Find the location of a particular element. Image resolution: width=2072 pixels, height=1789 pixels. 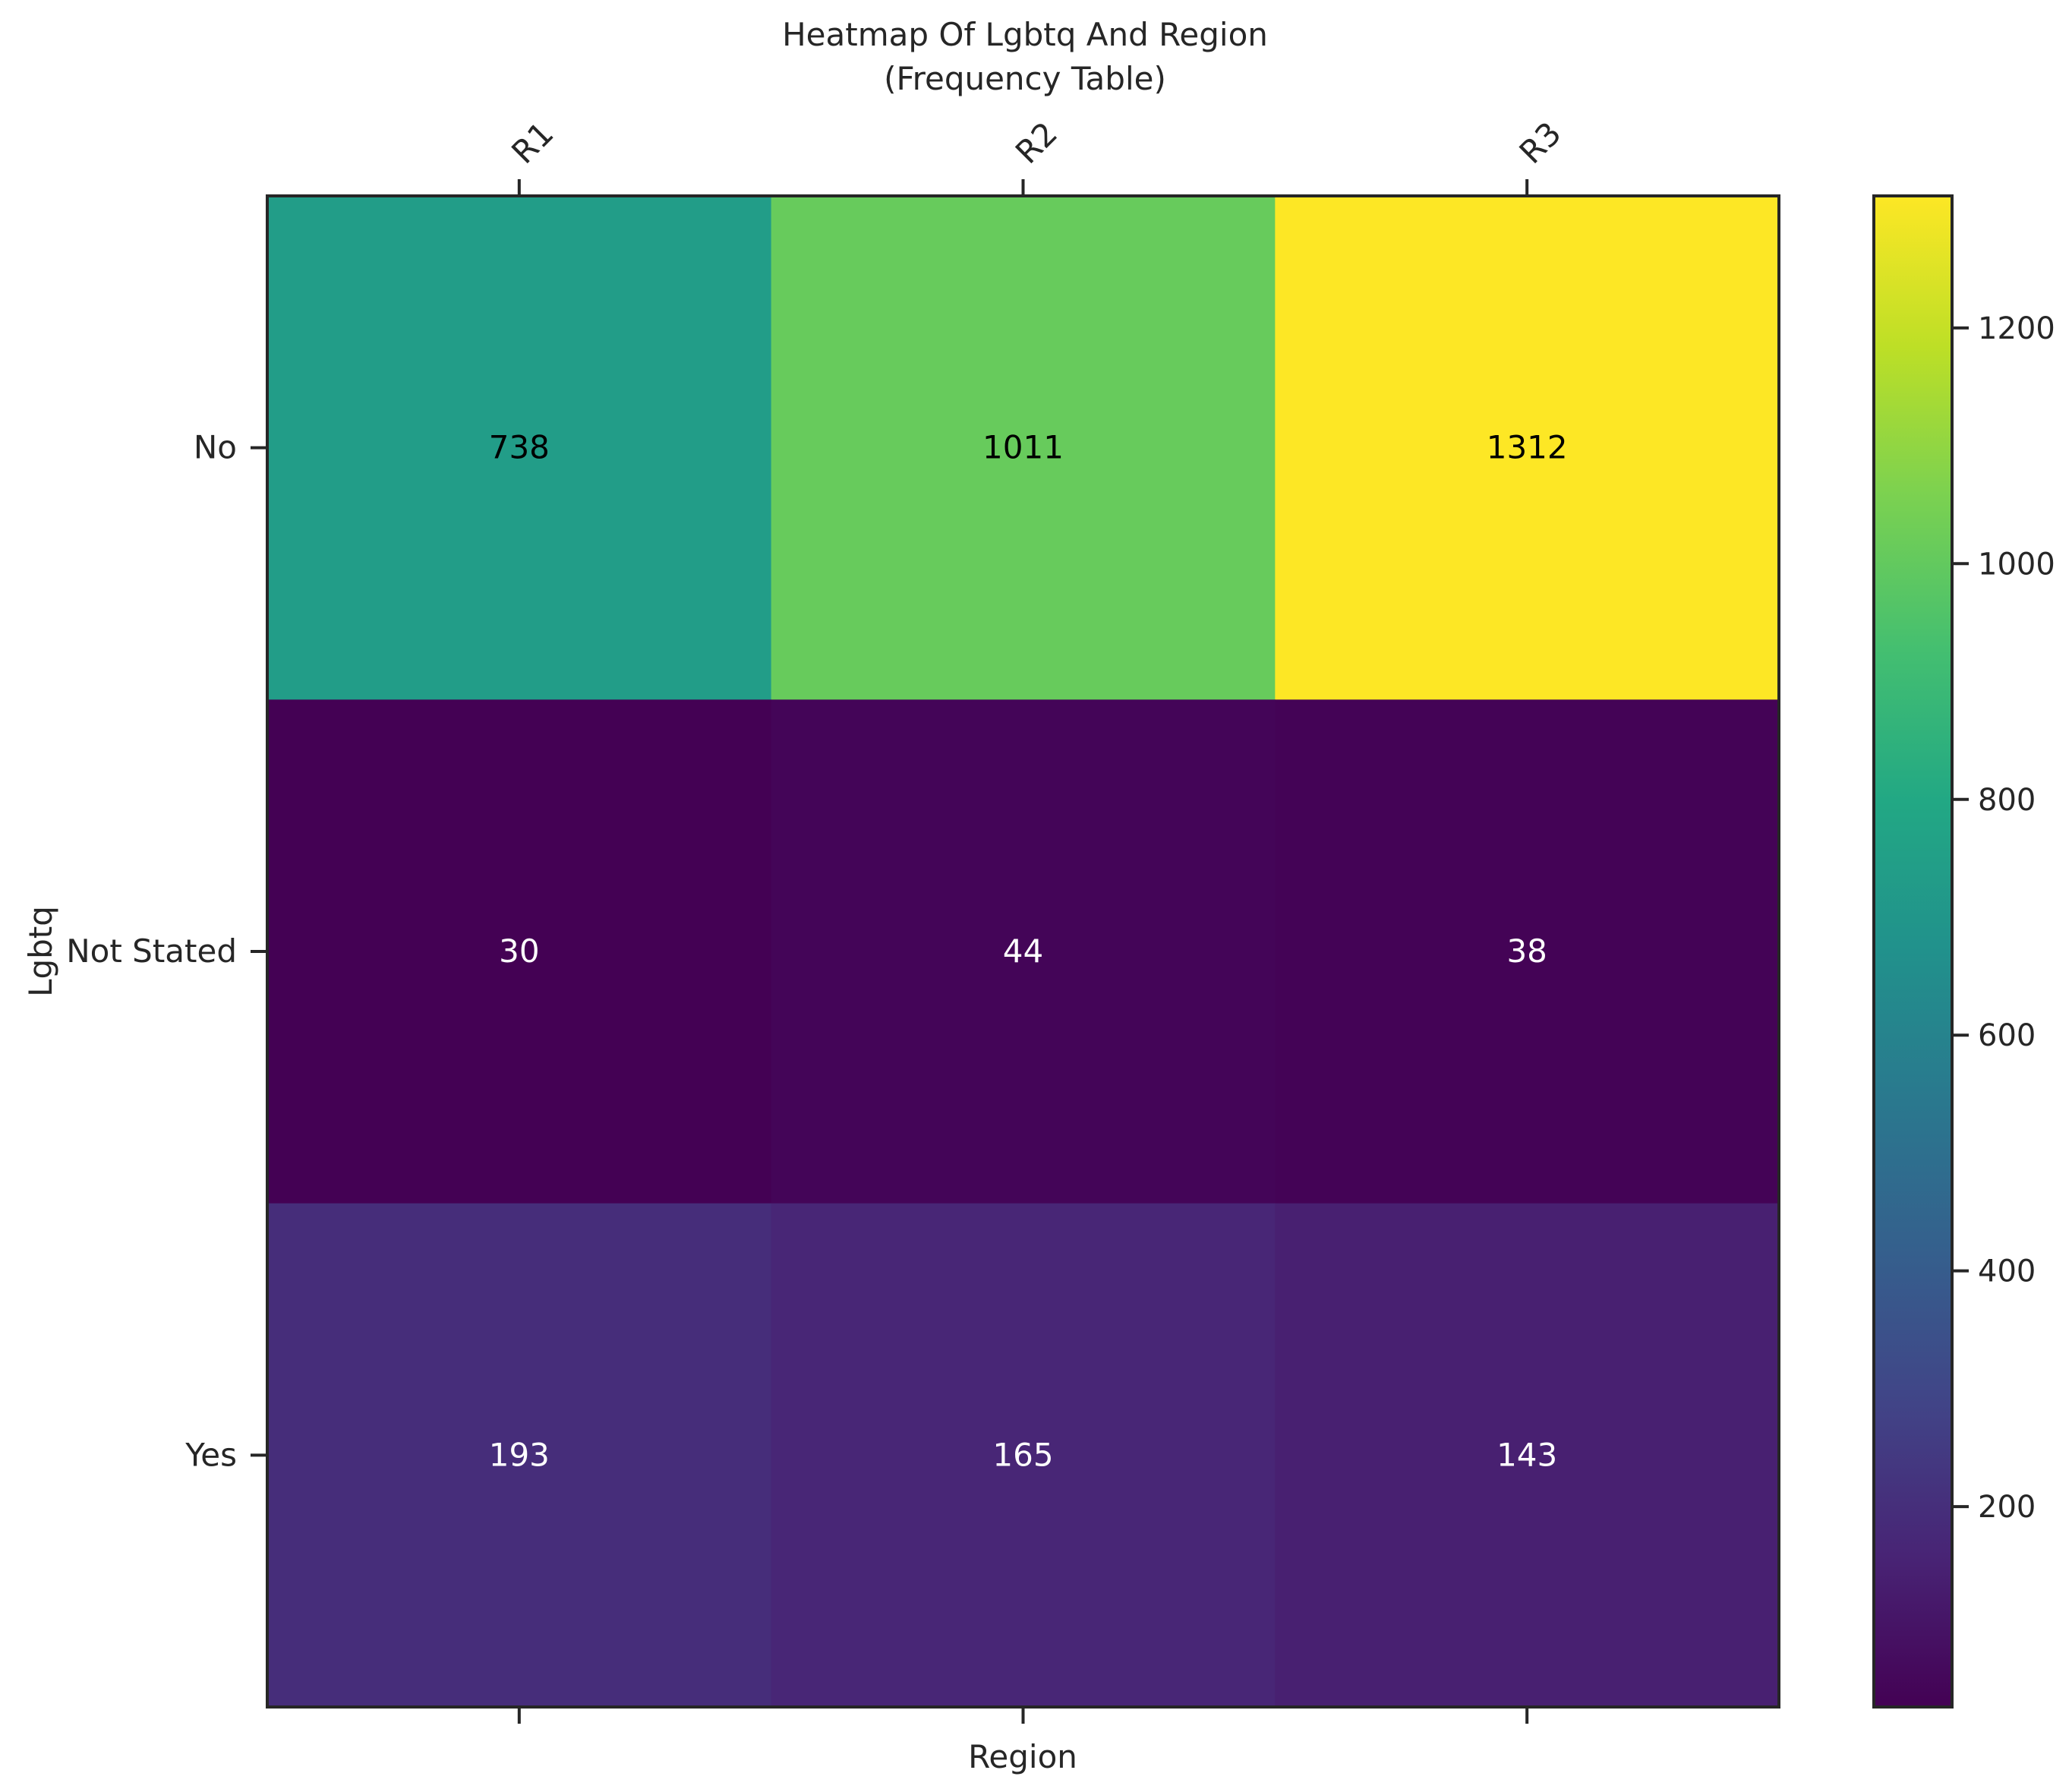

y-axis-label: Lgbtq is located at coordinates (40, 952).